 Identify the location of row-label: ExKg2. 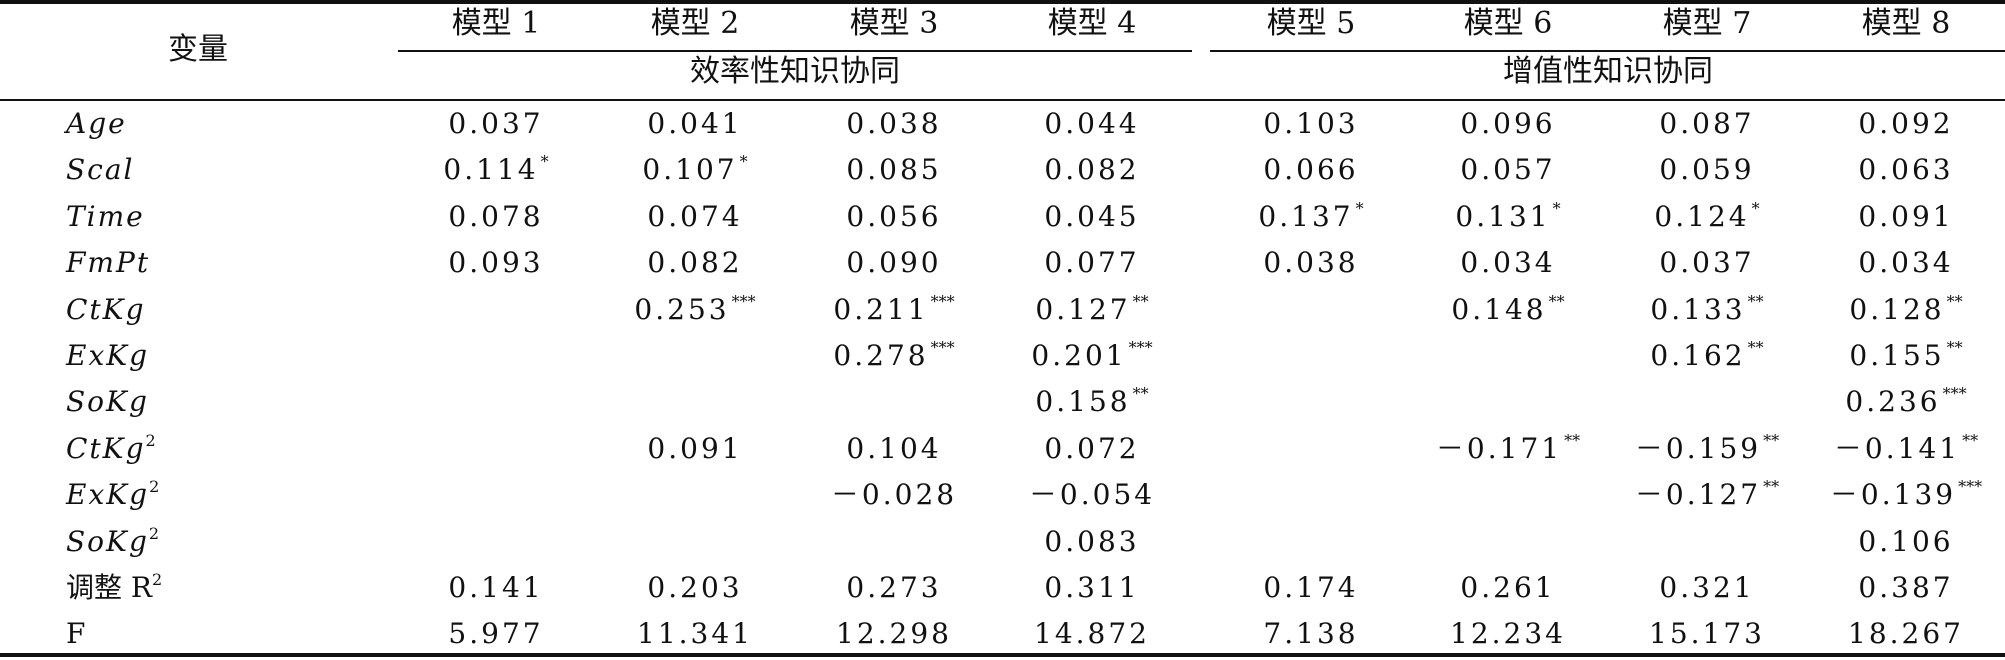
(112, 495).